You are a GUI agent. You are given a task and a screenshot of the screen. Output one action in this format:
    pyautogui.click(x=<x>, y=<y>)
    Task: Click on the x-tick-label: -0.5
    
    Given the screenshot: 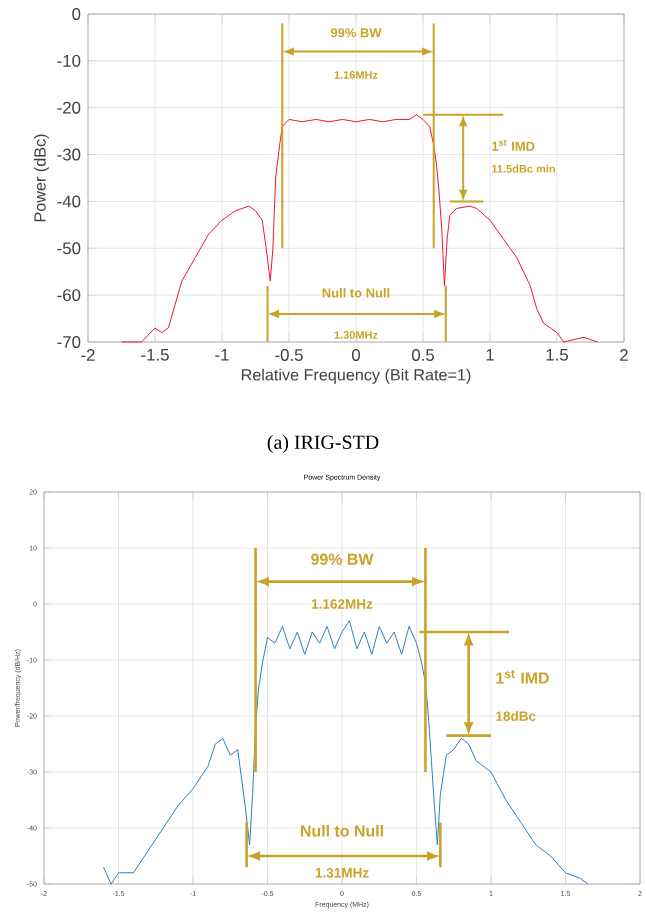 What is the action you would take?
    pyautogui.click(x=289, y=355)
    